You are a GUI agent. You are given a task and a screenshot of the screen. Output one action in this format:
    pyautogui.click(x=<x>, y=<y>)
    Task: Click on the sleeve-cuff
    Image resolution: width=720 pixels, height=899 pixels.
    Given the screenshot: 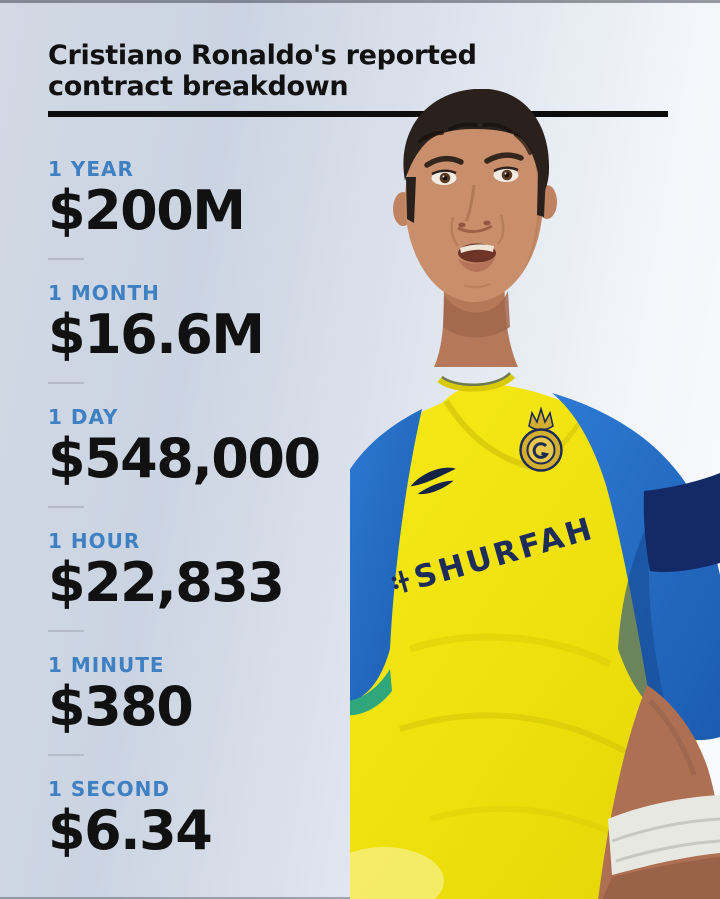 What is the action you would take?
    pyautogui.click(x=371, y=692)
    